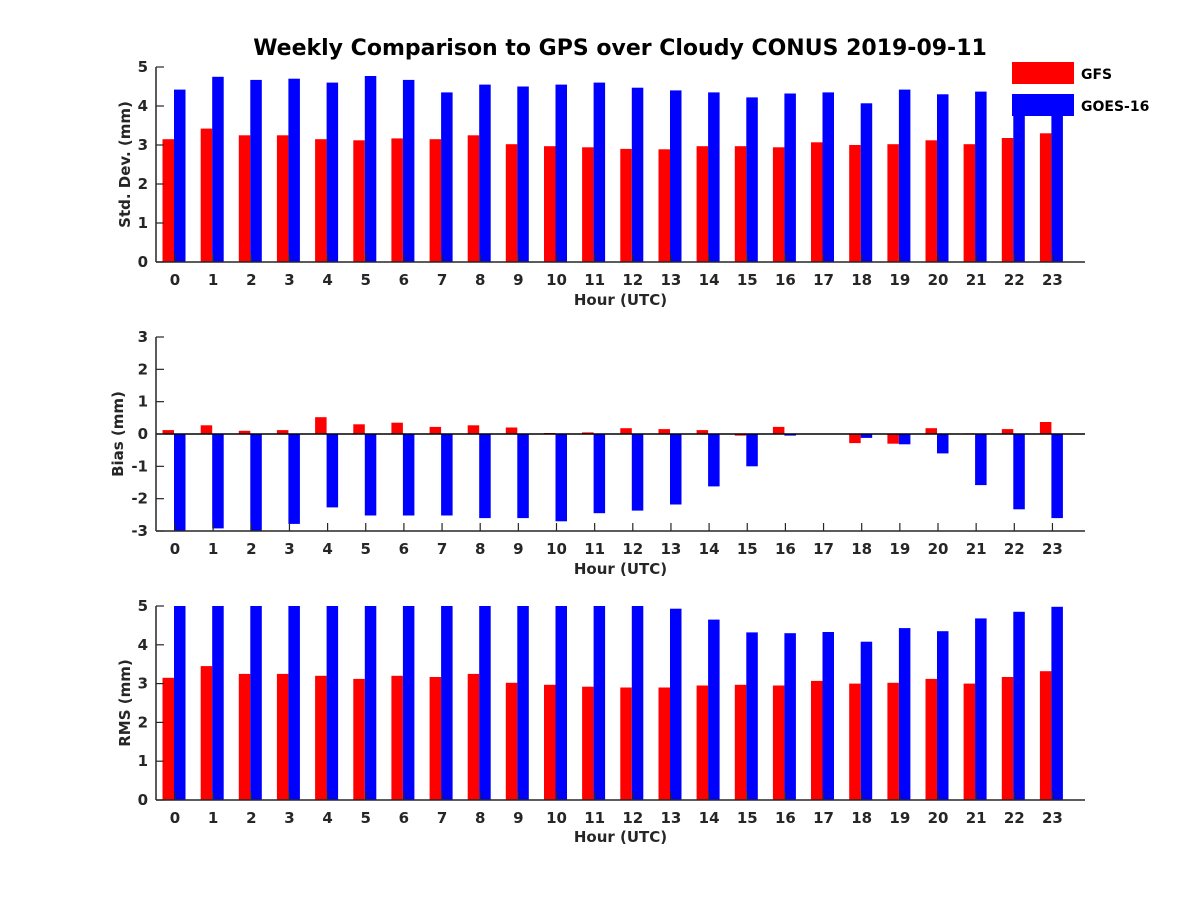 This screenshot has height=900, width=1200. I want to click on y-tick-label: 0, so click(143, 434).